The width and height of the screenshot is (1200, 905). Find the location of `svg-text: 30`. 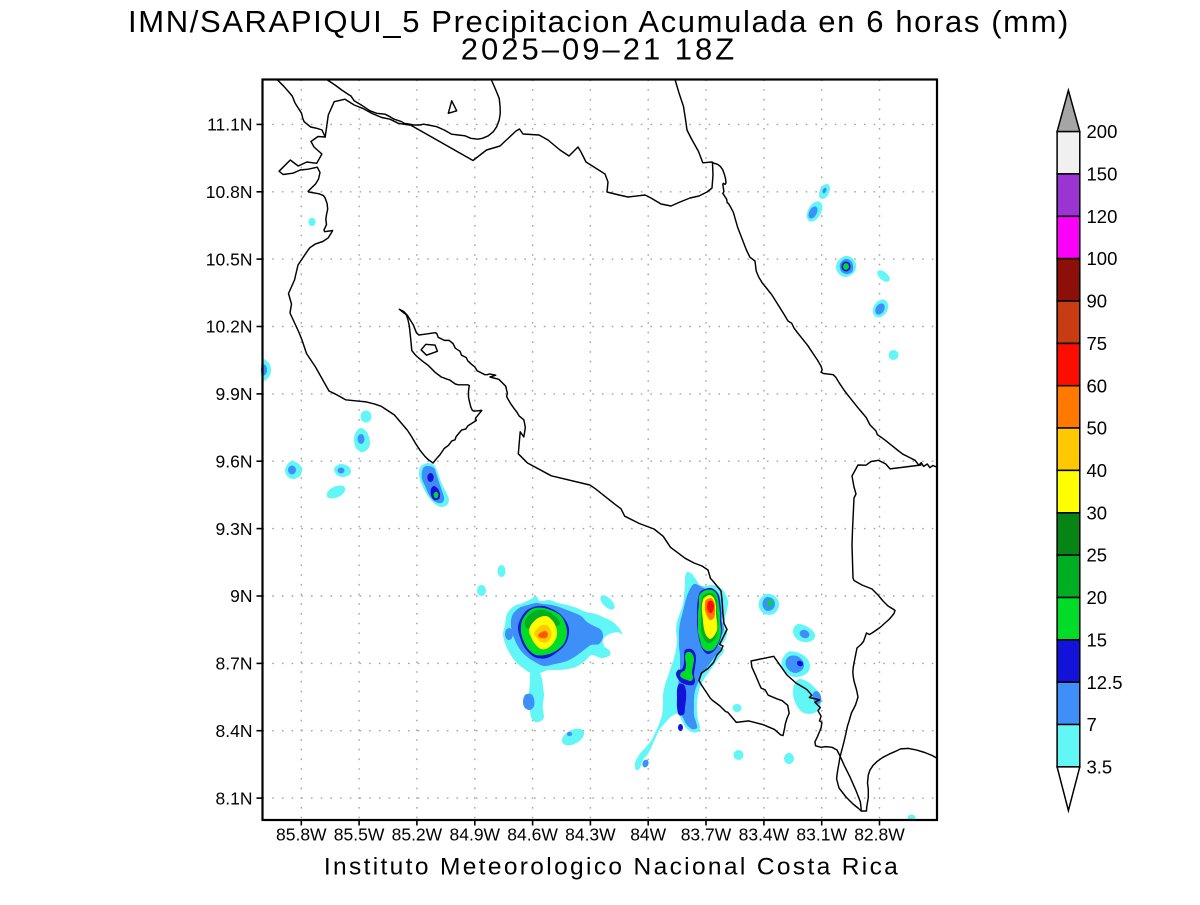

svg-text: 30 is located at coordinates (1097, 512).